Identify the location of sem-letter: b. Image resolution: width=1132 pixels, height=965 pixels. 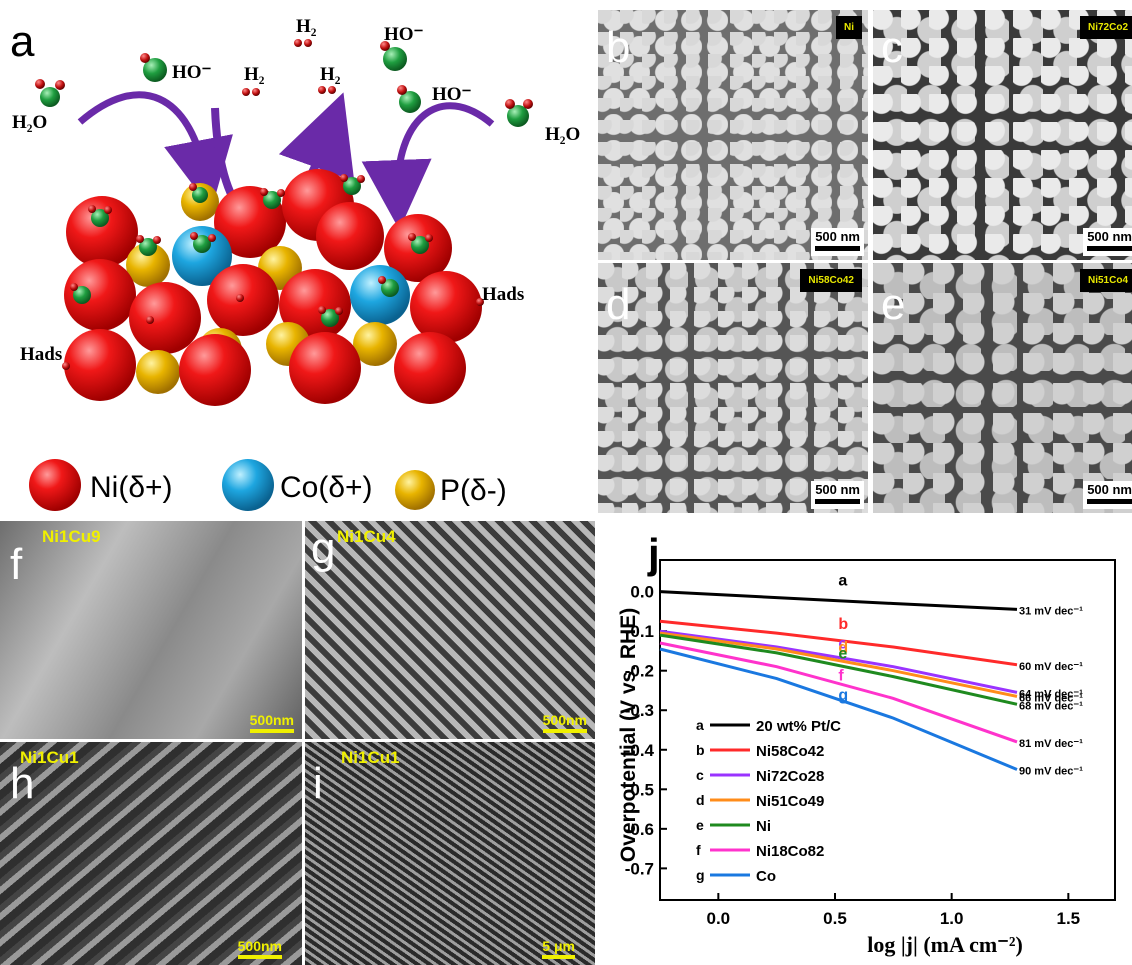
(618, 47).